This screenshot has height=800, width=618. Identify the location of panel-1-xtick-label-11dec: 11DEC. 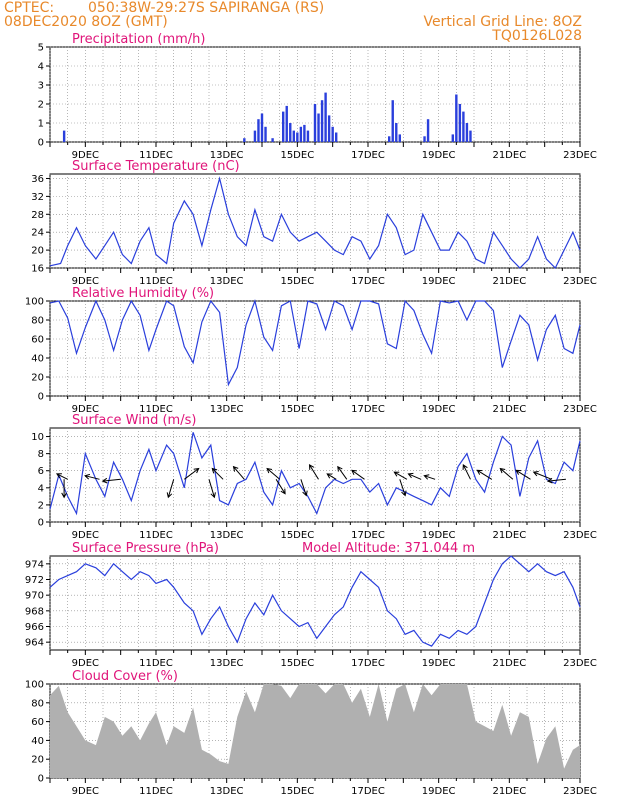
(156, 155).